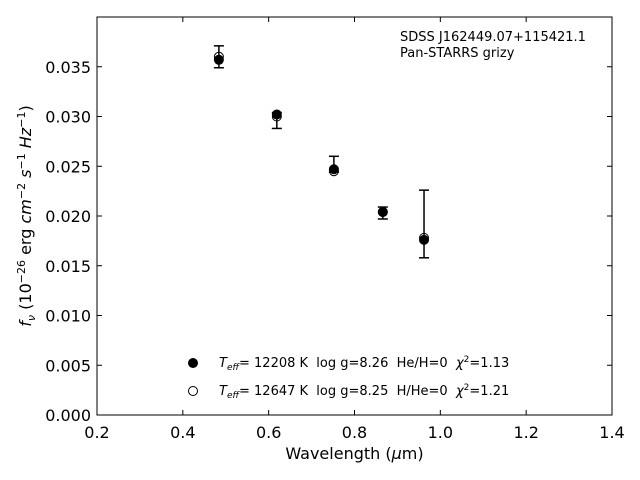 This screenshot has height=480, width=640. What do you see at coordinates (354, 432) in the screenshot?
I see `x-tick-label: 0.8` at bounding box center [354, 432].